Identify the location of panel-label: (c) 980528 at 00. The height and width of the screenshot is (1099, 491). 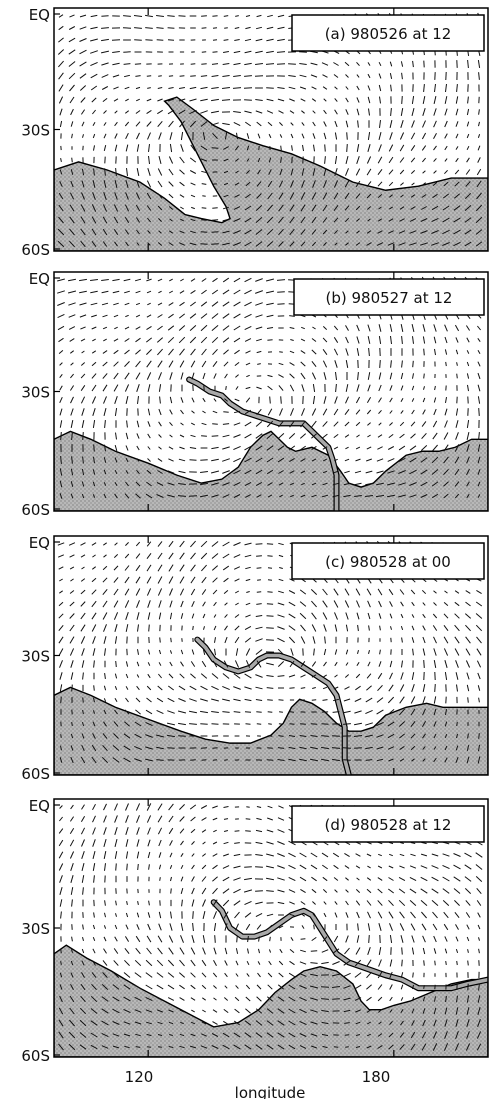
(388, 562).